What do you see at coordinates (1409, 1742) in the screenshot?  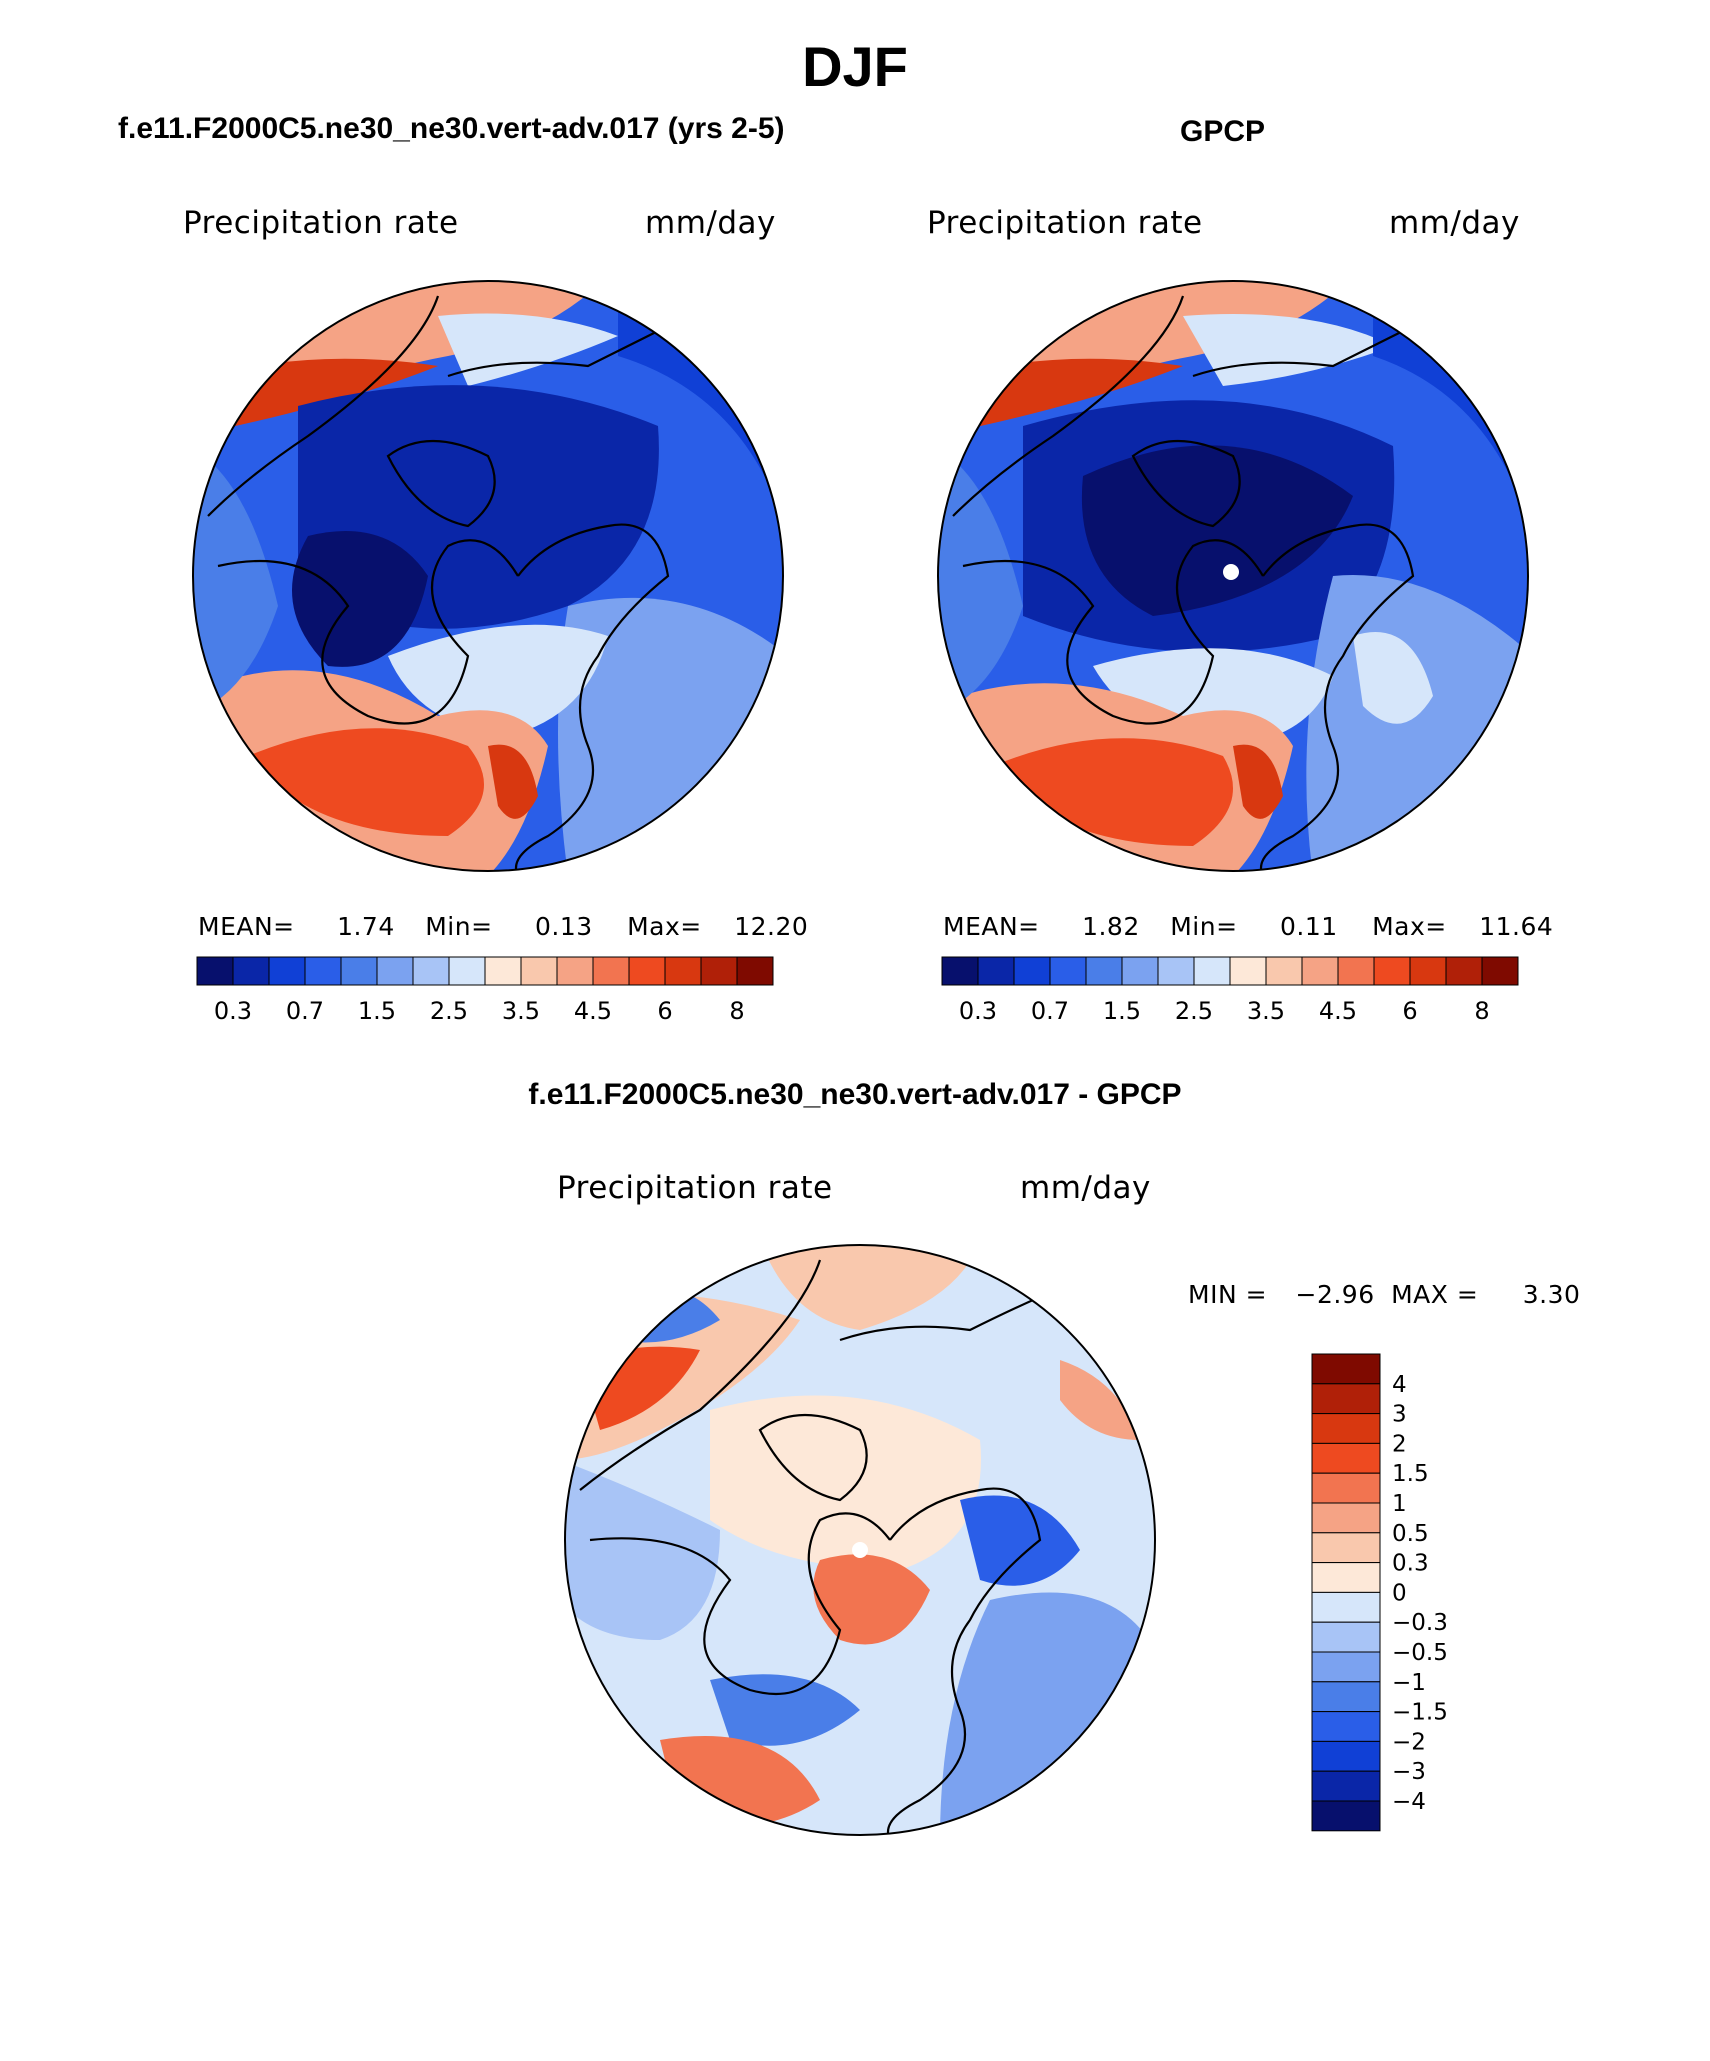 I see `colorbar-tick-label: −2` at bounding box center [1409, 1742].